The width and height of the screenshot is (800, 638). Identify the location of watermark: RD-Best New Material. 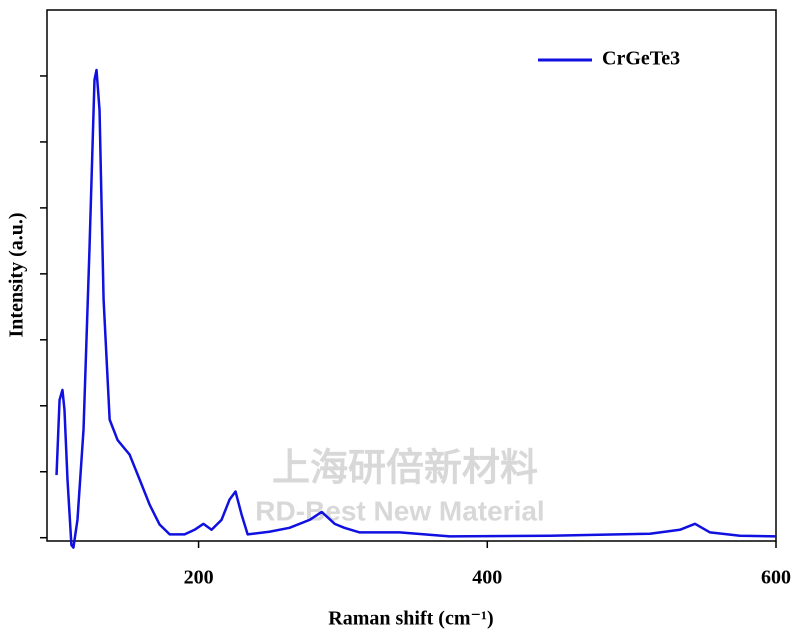
(399, 510).